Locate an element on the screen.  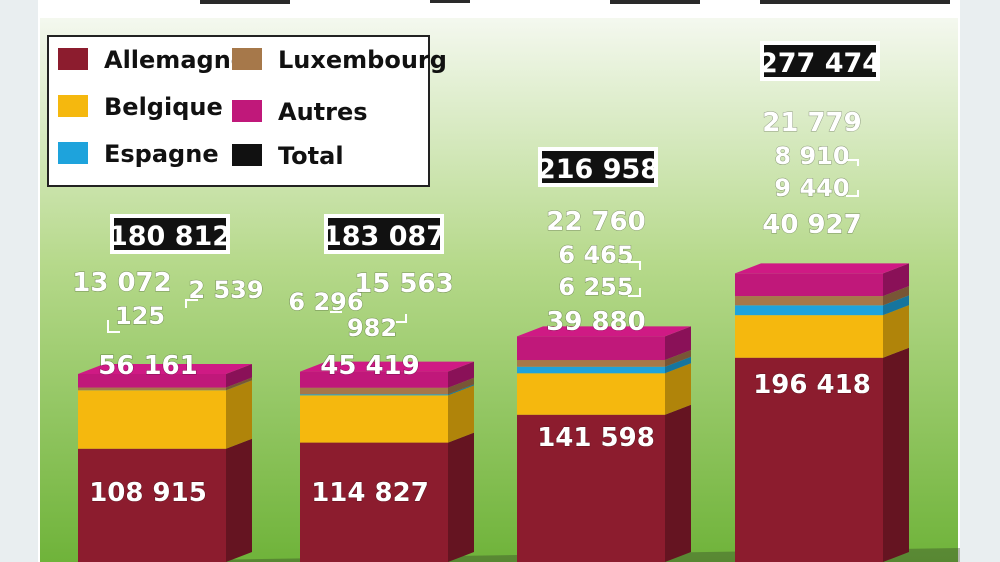
total-label-1: 180 812 is located at coordinates (170, 234).